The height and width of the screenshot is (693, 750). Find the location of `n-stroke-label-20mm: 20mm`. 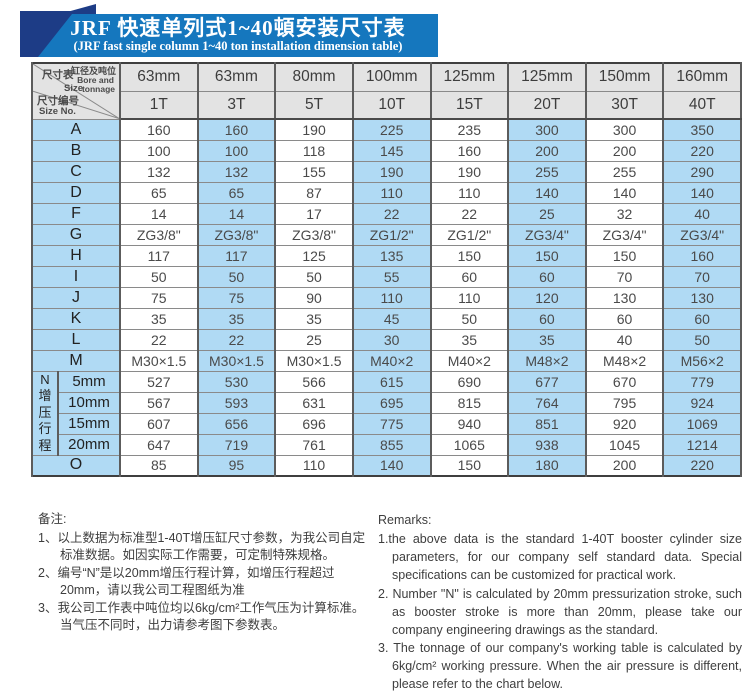

n-stroke-label-20mm: 20mm is located at coordinates (89, 444).